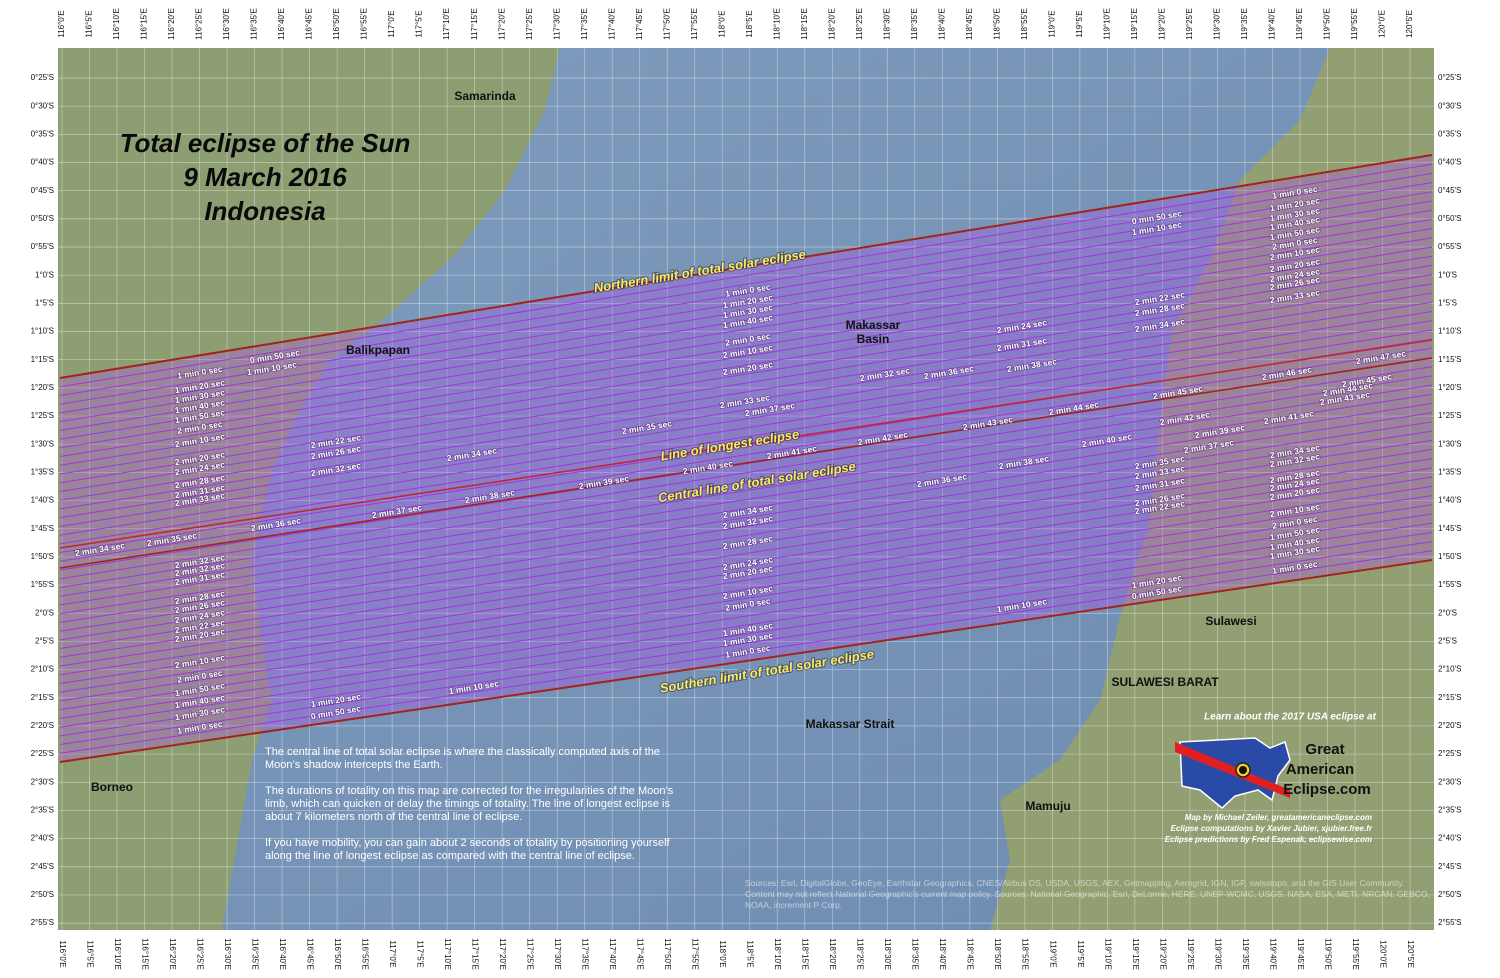 The width and height of the screenshot is (1500, 978). Describe the element at coordinates (639, 24) in the screenshot. I see `longitude-label-top: 117°45'E` at that location.